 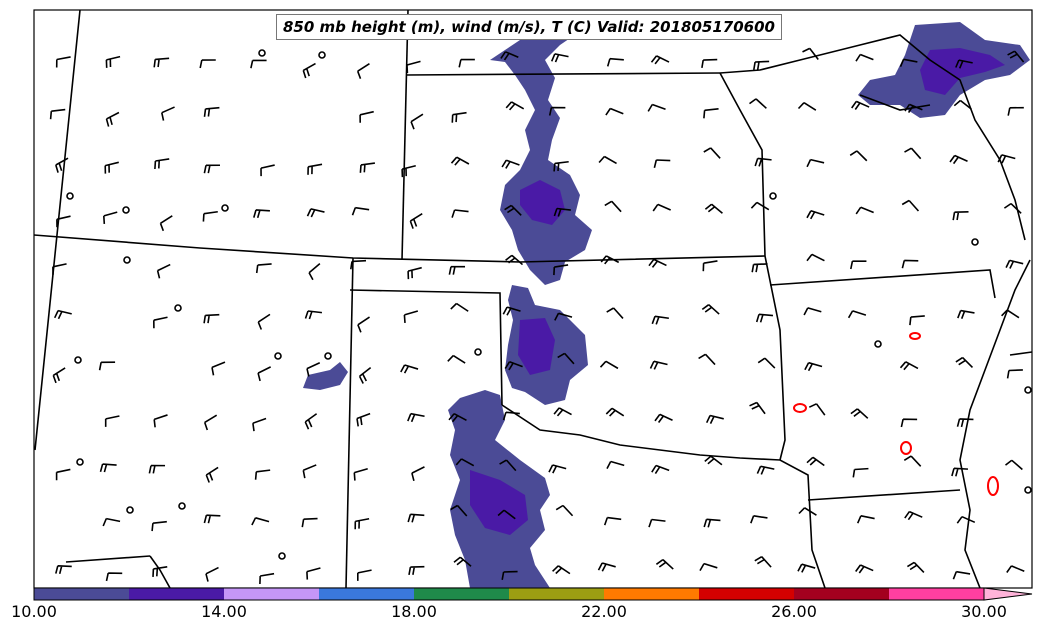 What do you see at coordinates (325, 376) in the screenshot?
I see `precip-southwest-blob` at bounding box center [325, 376].